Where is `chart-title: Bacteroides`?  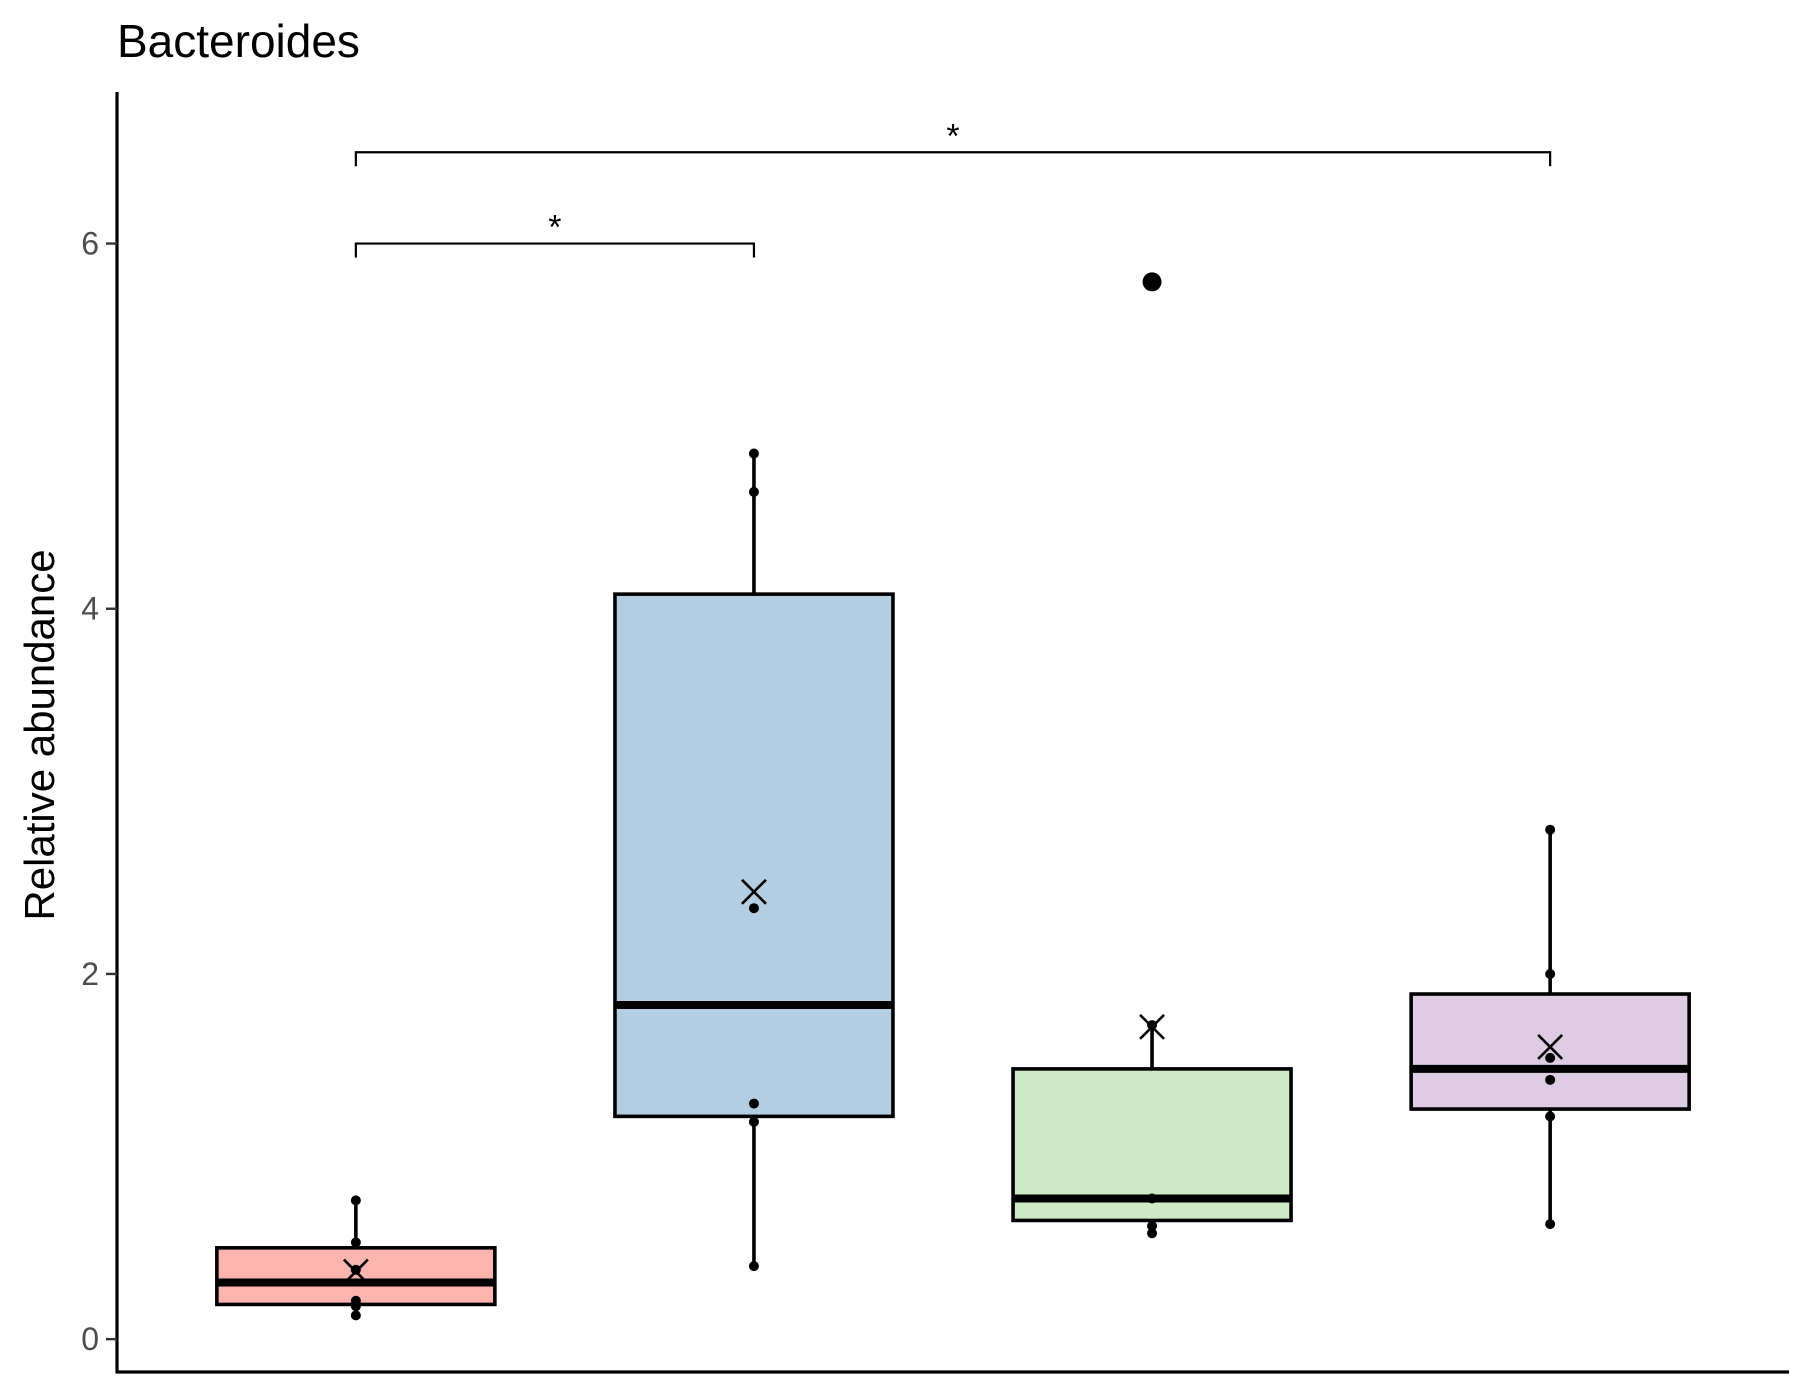
chart-title: Bacteroides is located at coordinates (238, 41).